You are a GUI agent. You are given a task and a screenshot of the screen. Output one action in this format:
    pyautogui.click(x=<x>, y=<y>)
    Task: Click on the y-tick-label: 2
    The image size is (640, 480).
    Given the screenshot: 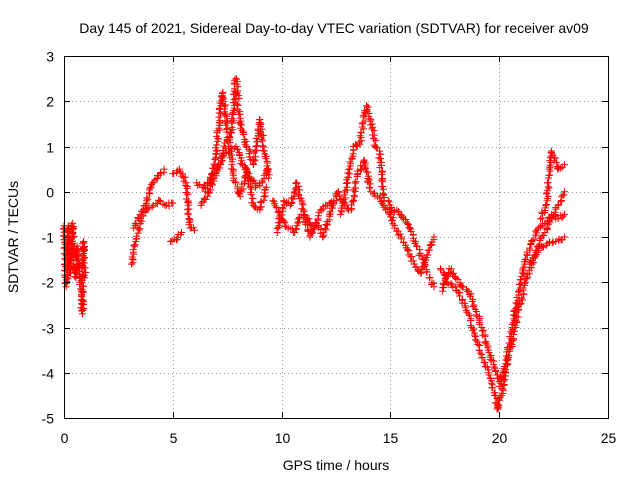 What is the action you would take?
    pyautogui.click(x=50, y=102)
    